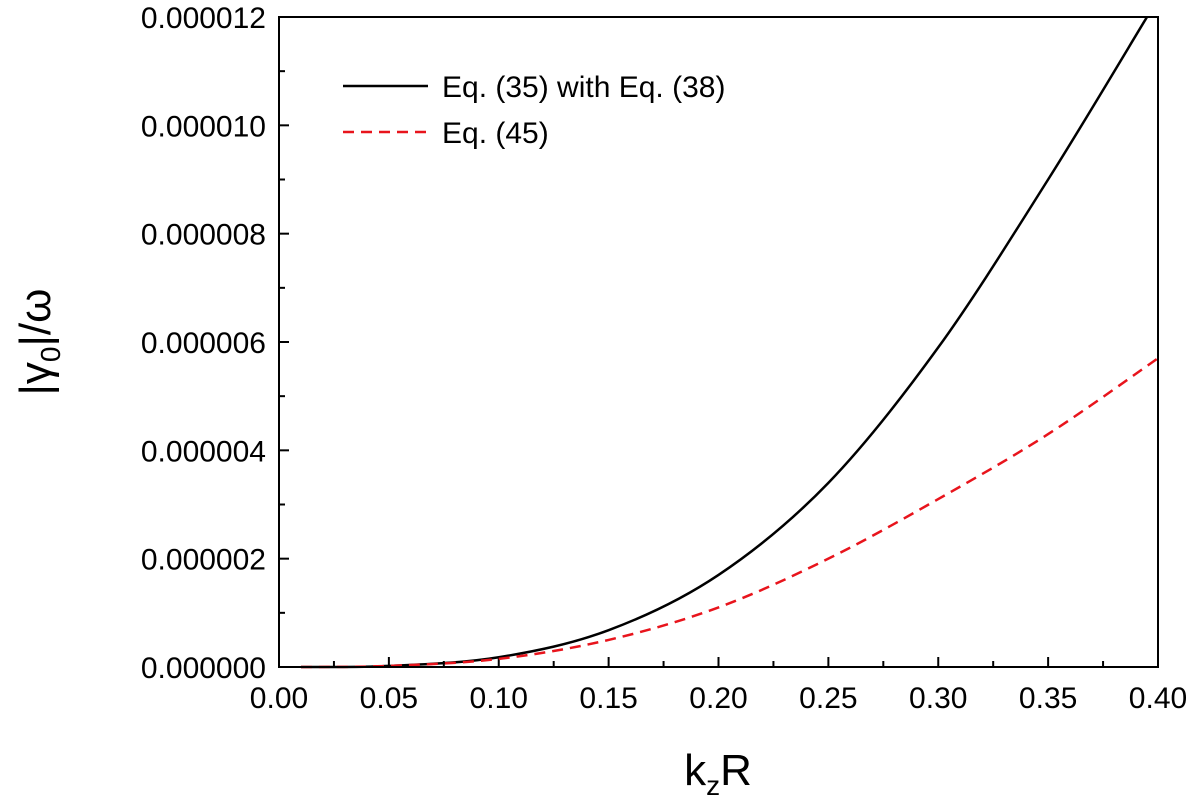 Image resolution: width=1200 pixels, height=806 pixels. I want to click on y-label-sub: 0, so click(50, 355).